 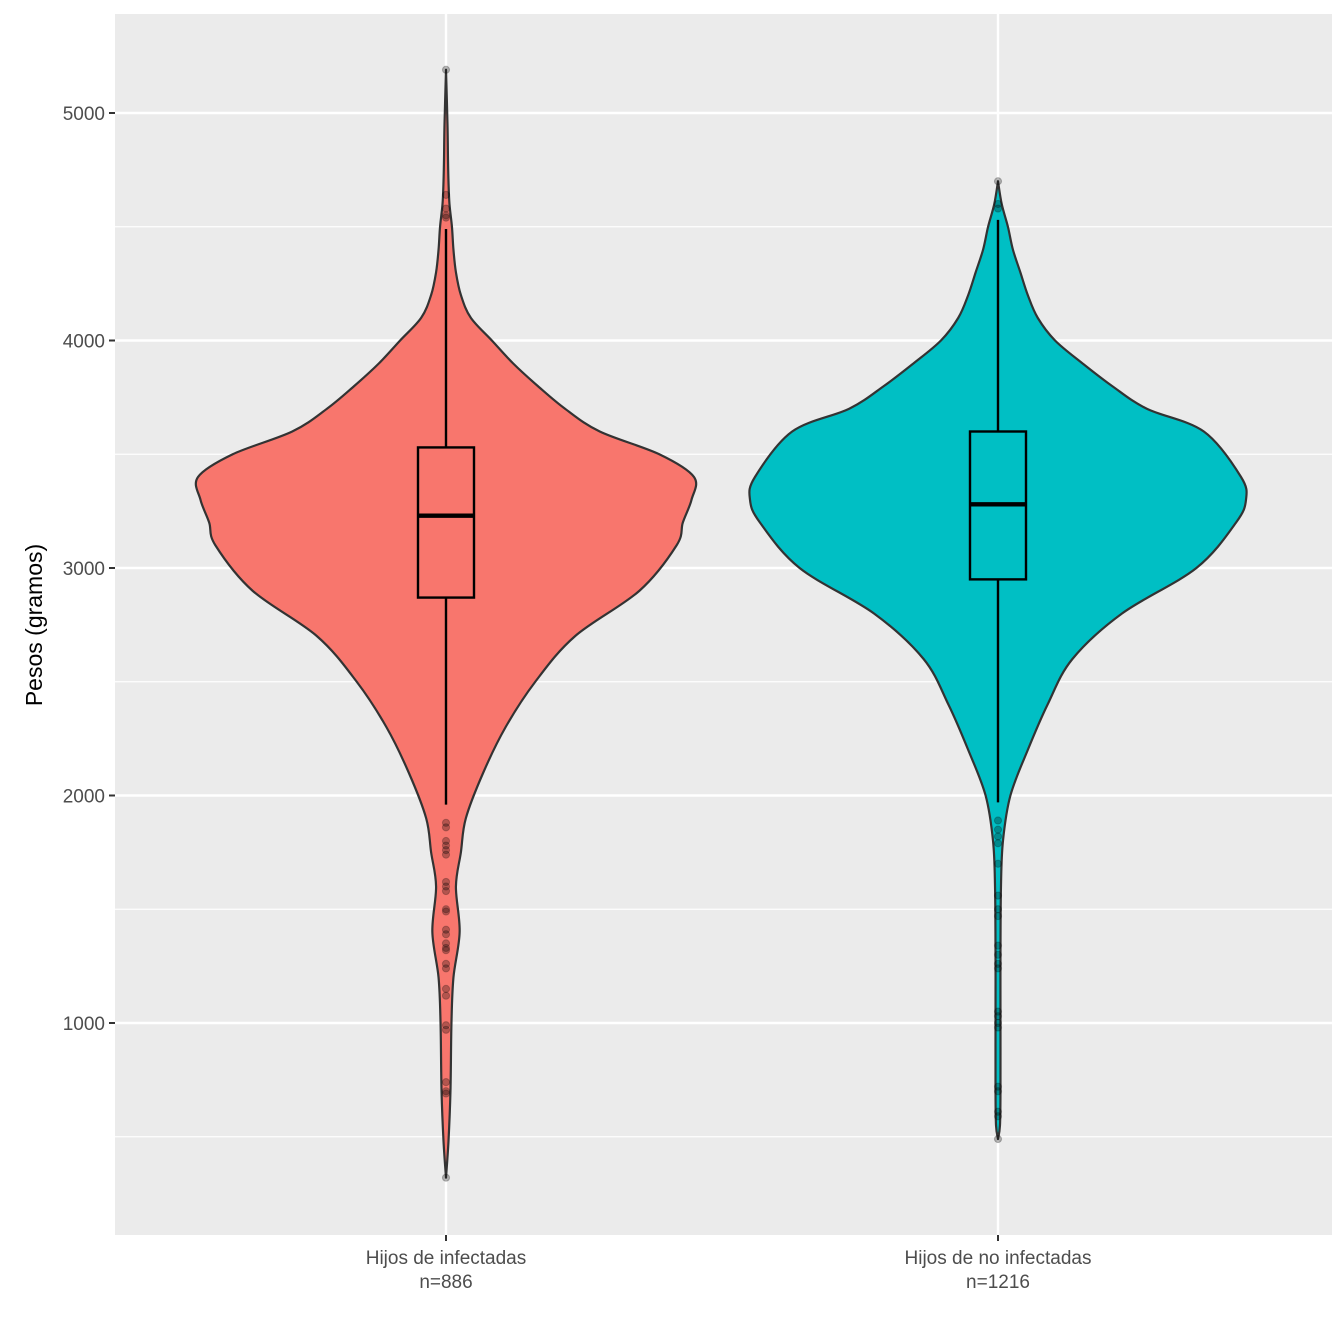 I want to click on x-tick-sublabel: n=886, so click(x=445, y=1282).